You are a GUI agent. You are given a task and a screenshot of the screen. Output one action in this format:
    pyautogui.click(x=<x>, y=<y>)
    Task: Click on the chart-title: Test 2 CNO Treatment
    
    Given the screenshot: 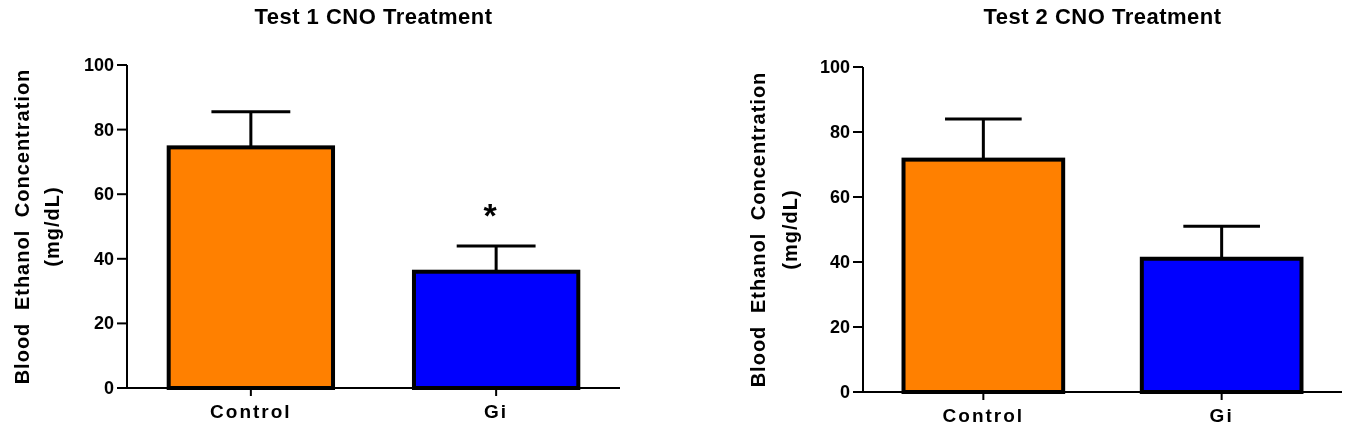 What is the action you would take?
    pyautogui.click(x=1102, y=16)
    